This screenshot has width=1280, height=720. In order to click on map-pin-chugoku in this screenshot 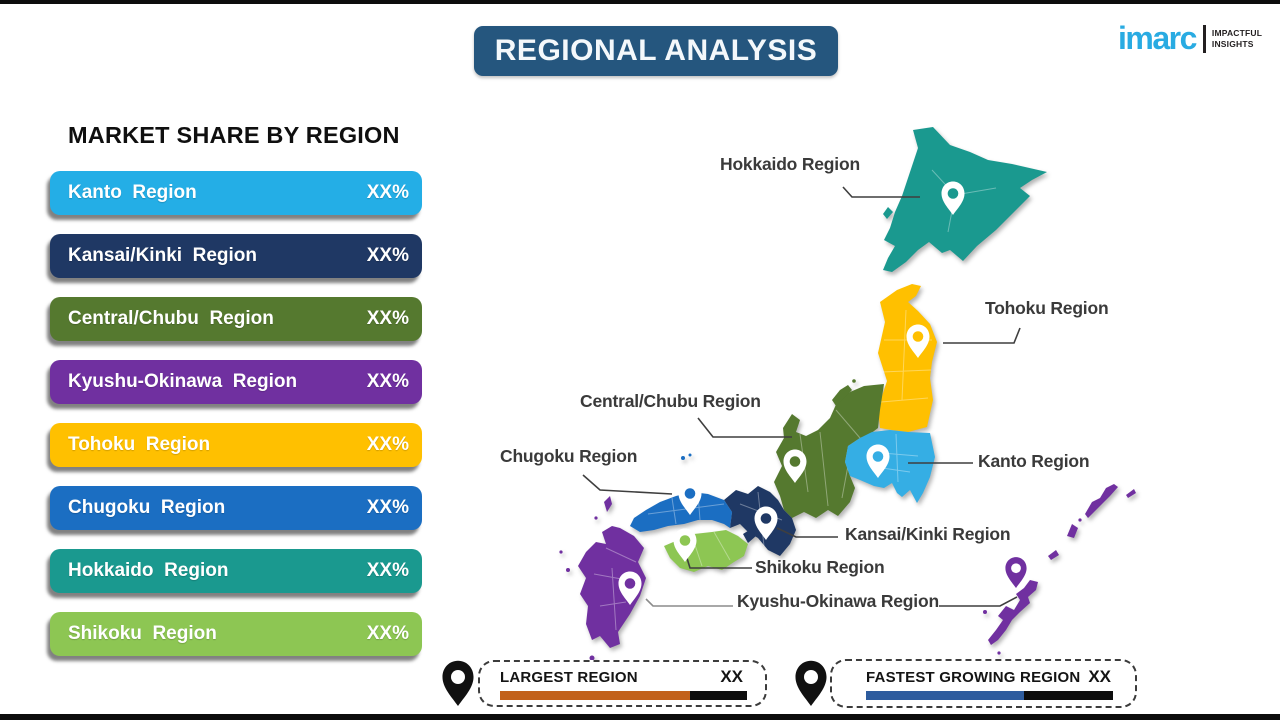, I will do `click(690, 498)`.